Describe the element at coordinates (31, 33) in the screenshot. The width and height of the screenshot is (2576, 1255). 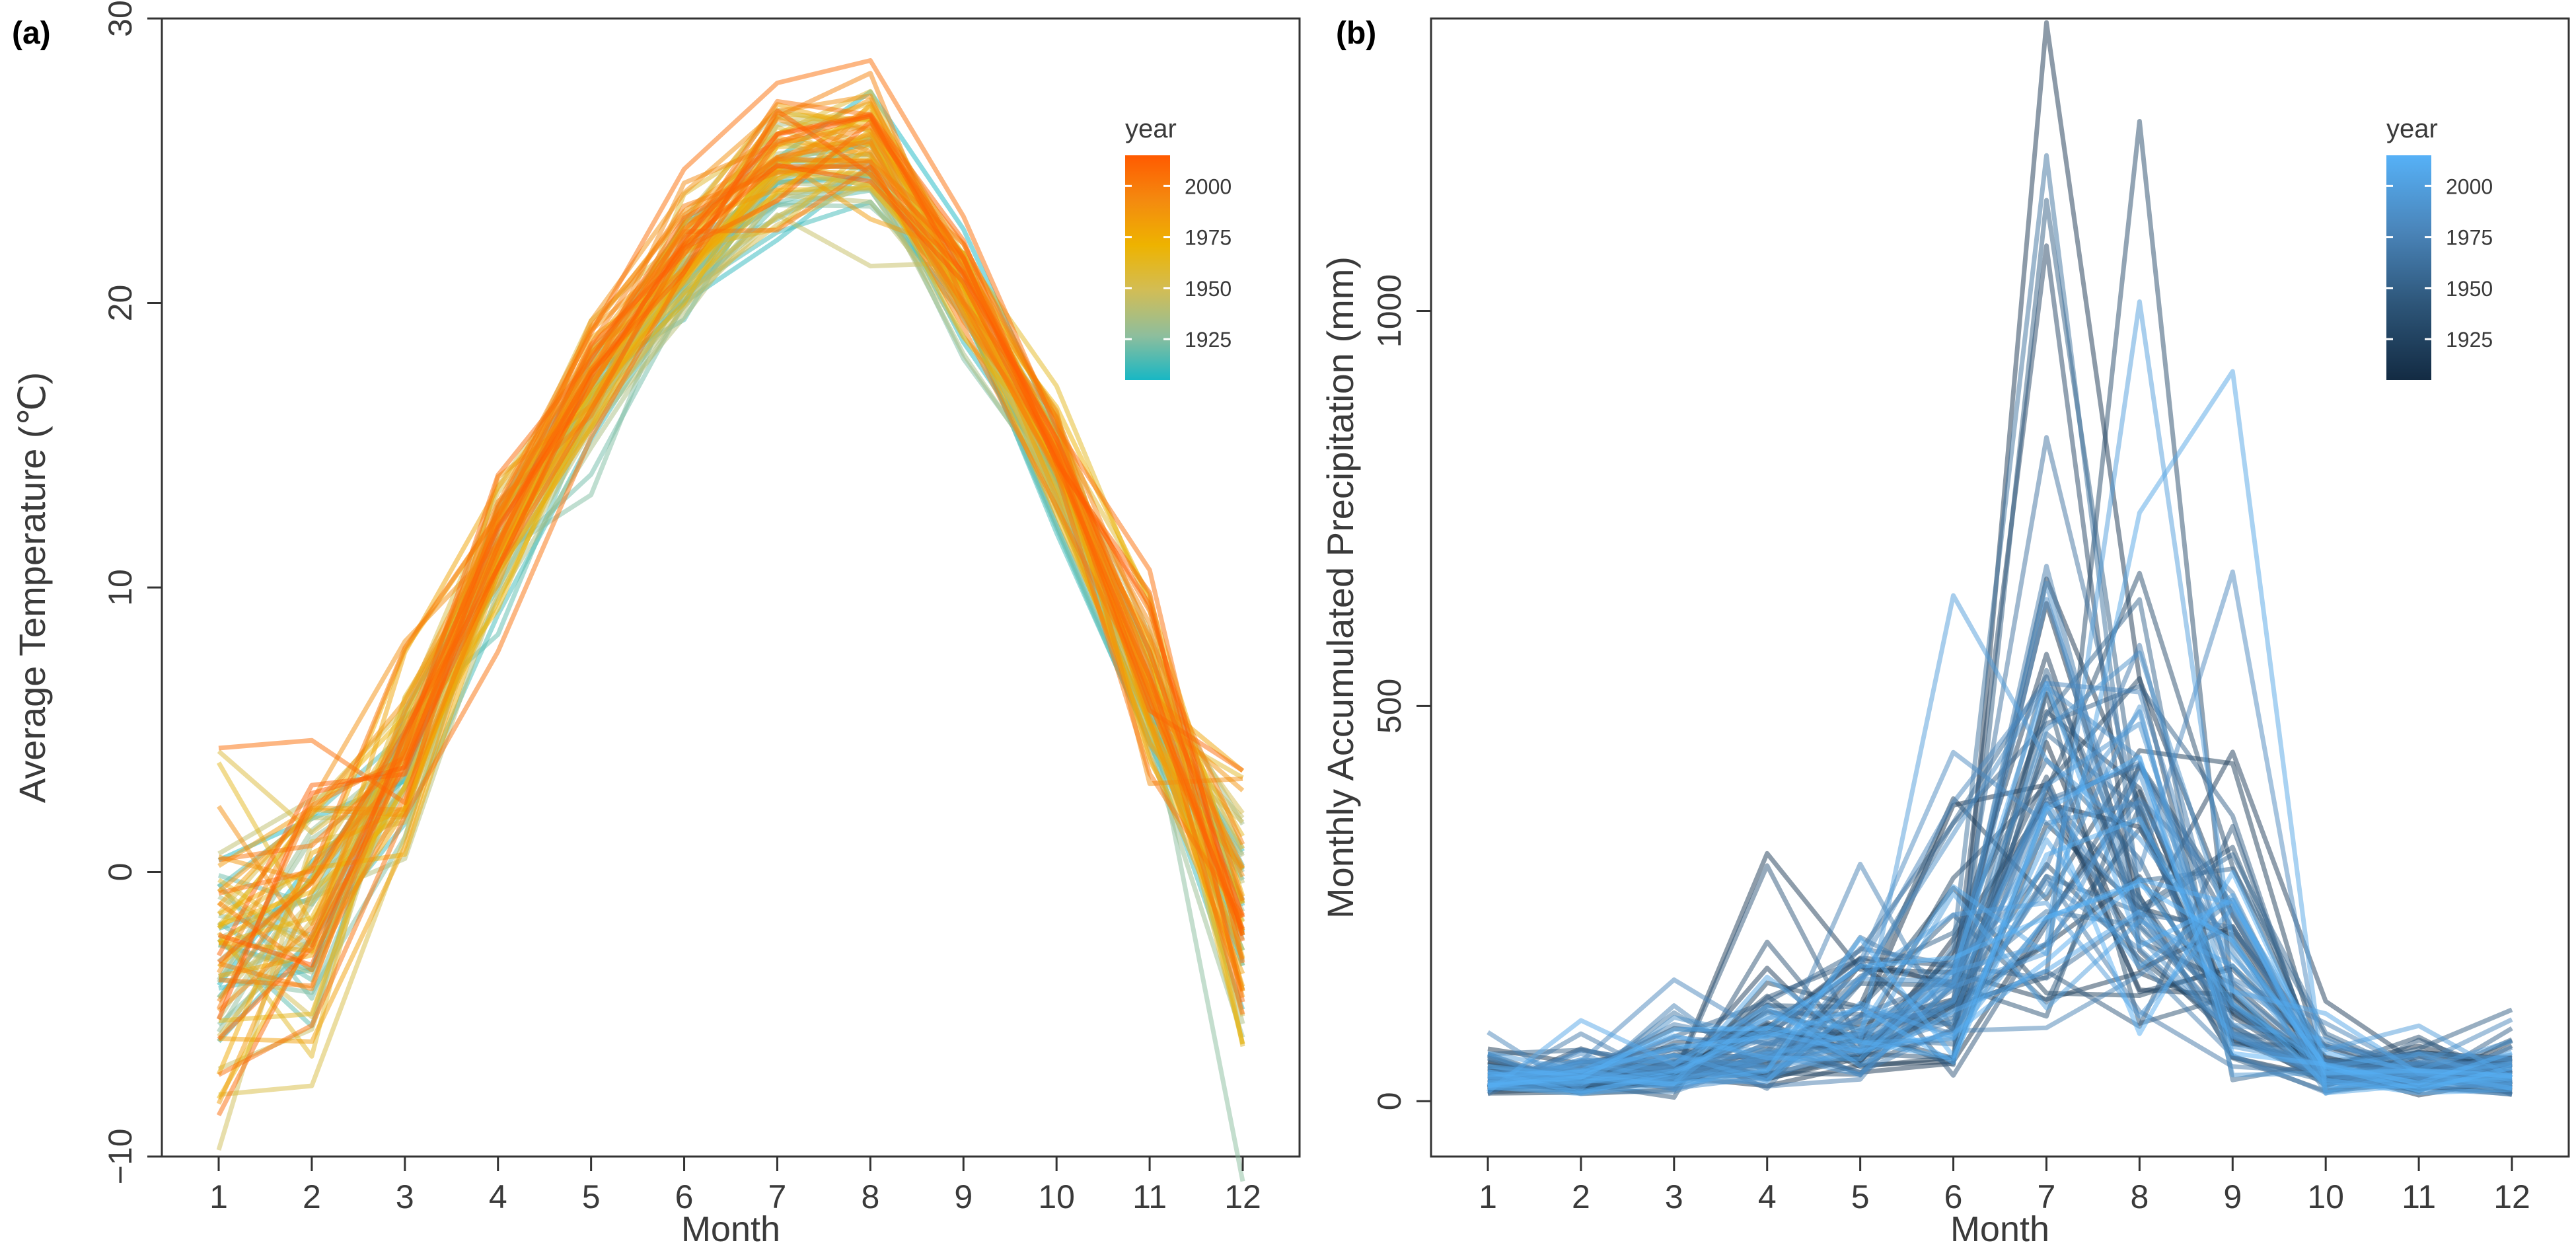
I see `panel-a-label: (a)` at that location.